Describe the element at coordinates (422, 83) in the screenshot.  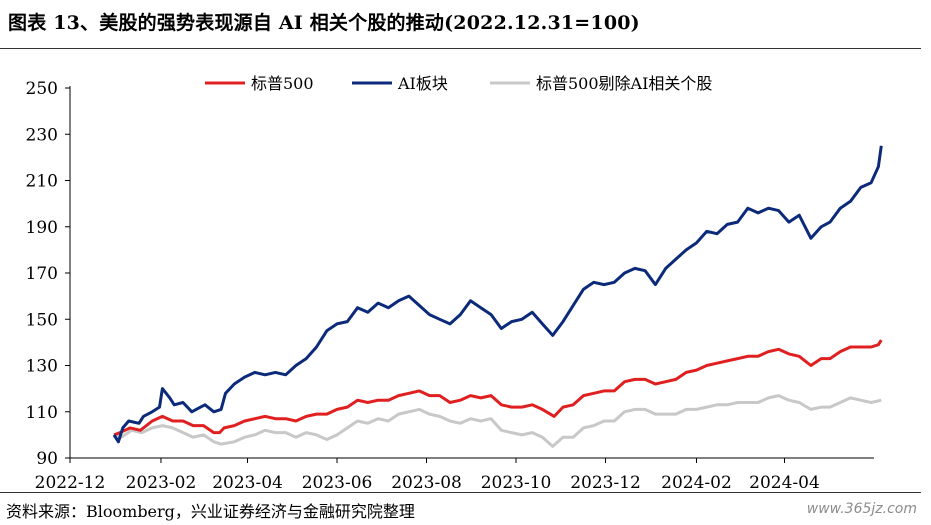
I see `legend-label-1: AI板块` at that location.